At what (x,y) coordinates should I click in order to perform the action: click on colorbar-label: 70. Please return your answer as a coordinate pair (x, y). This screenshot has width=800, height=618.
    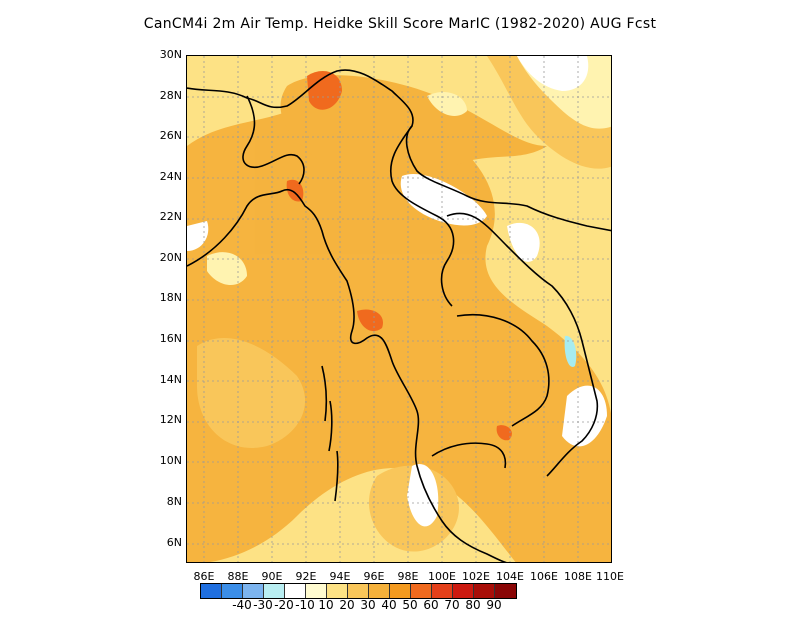
    Looking at the image, I should click on (452, 605).